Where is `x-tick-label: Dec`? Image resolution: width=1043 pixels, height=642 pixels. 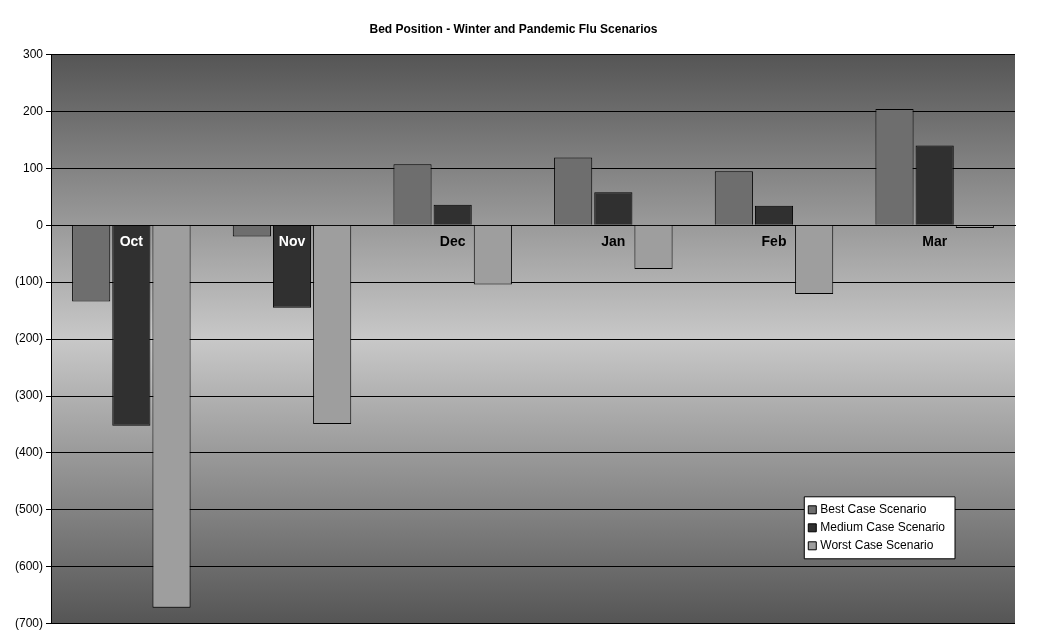
x-tick-label: Dec is located at coordinates (452, 241).